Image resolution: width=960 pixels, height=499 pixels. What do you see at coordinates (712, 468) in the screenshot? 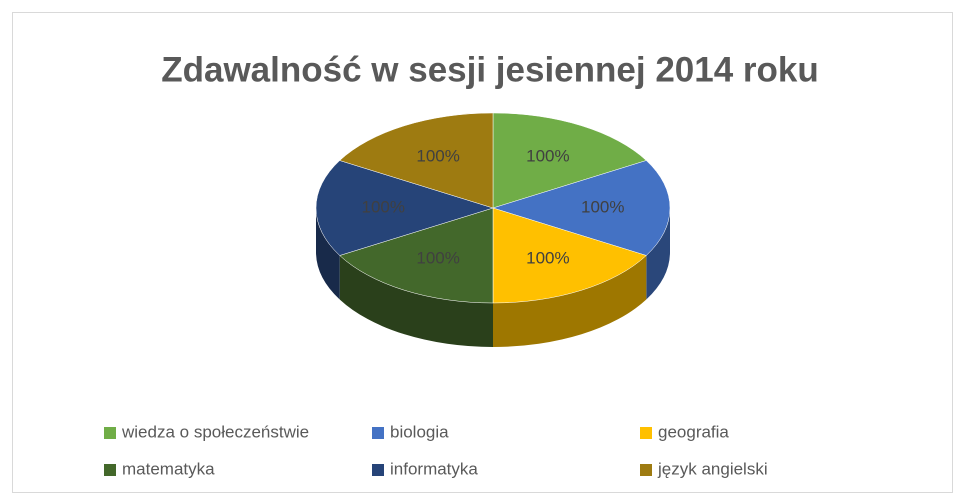
I see `legend-label: język angielski` at bounding box center [712, 468].